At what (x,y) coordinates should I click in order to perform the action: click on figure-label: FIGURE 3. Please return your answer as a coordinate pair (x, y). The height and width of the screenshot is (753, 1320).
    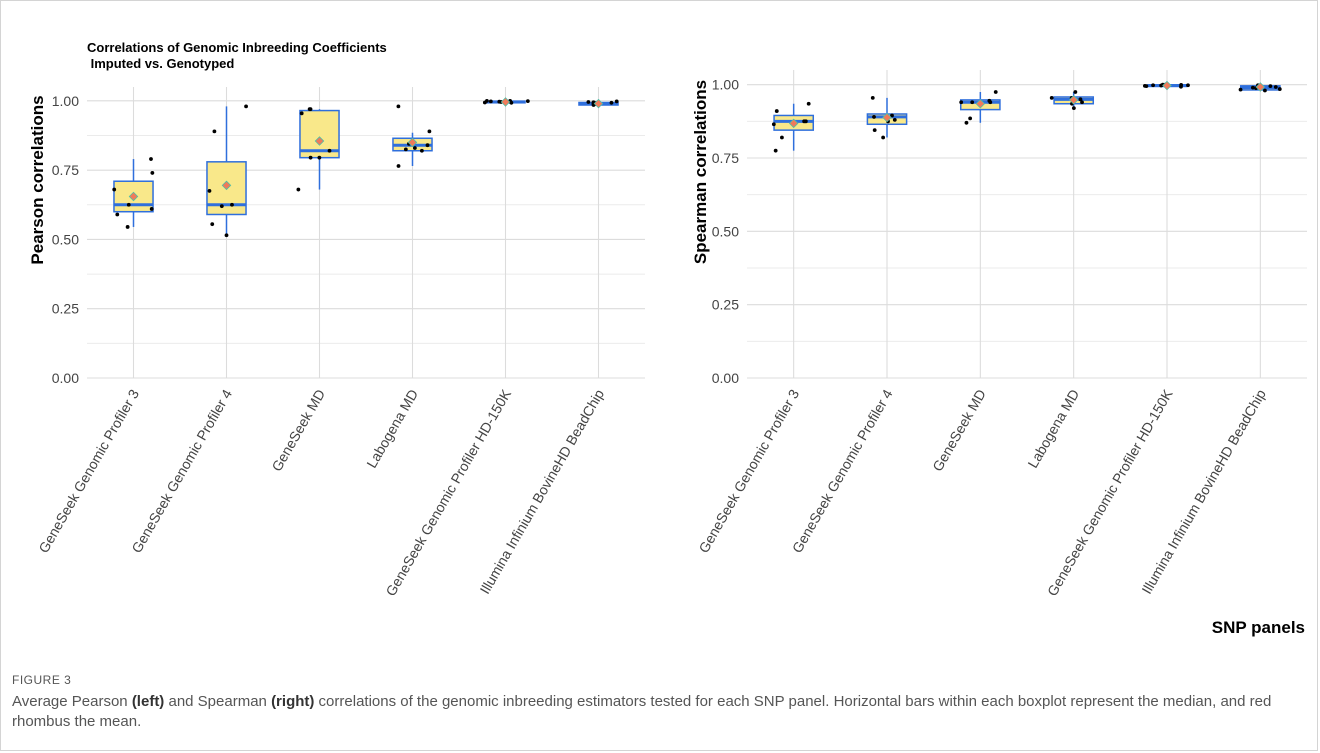
    Looking at the image, I should click on (42, 680).